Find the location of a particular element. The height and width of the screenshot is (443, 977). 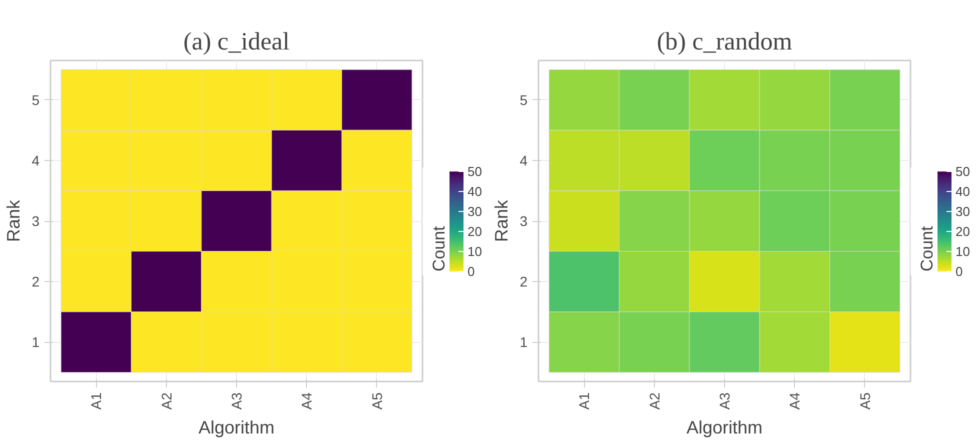

chart-title: (a) c_ideal is located at coordinates (236, 42).